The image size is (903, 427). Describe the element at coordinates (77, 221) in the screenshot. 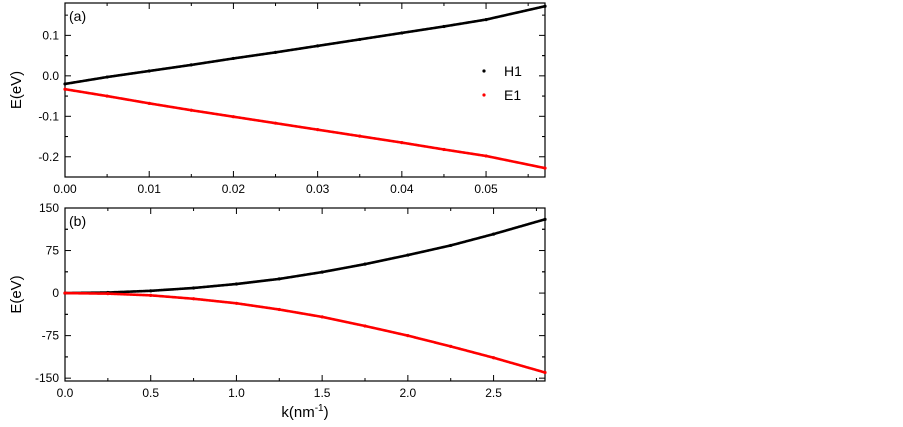

I see `panel-b-label: (b)` at that location.